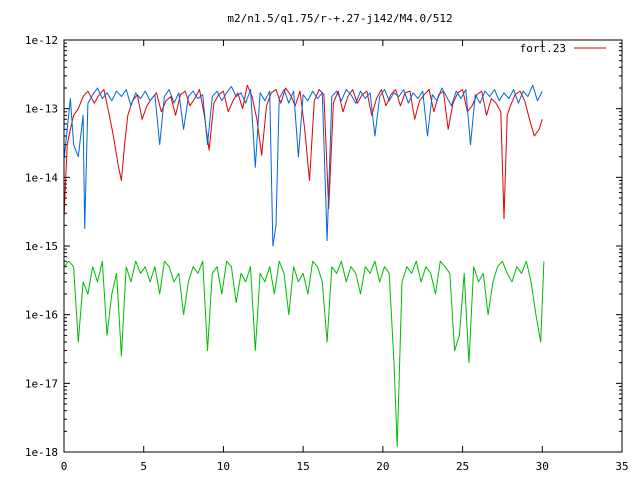 The height and width of the screenshot is (480, 640). I want to click on x-tick-label: 0, so click(64, 466).